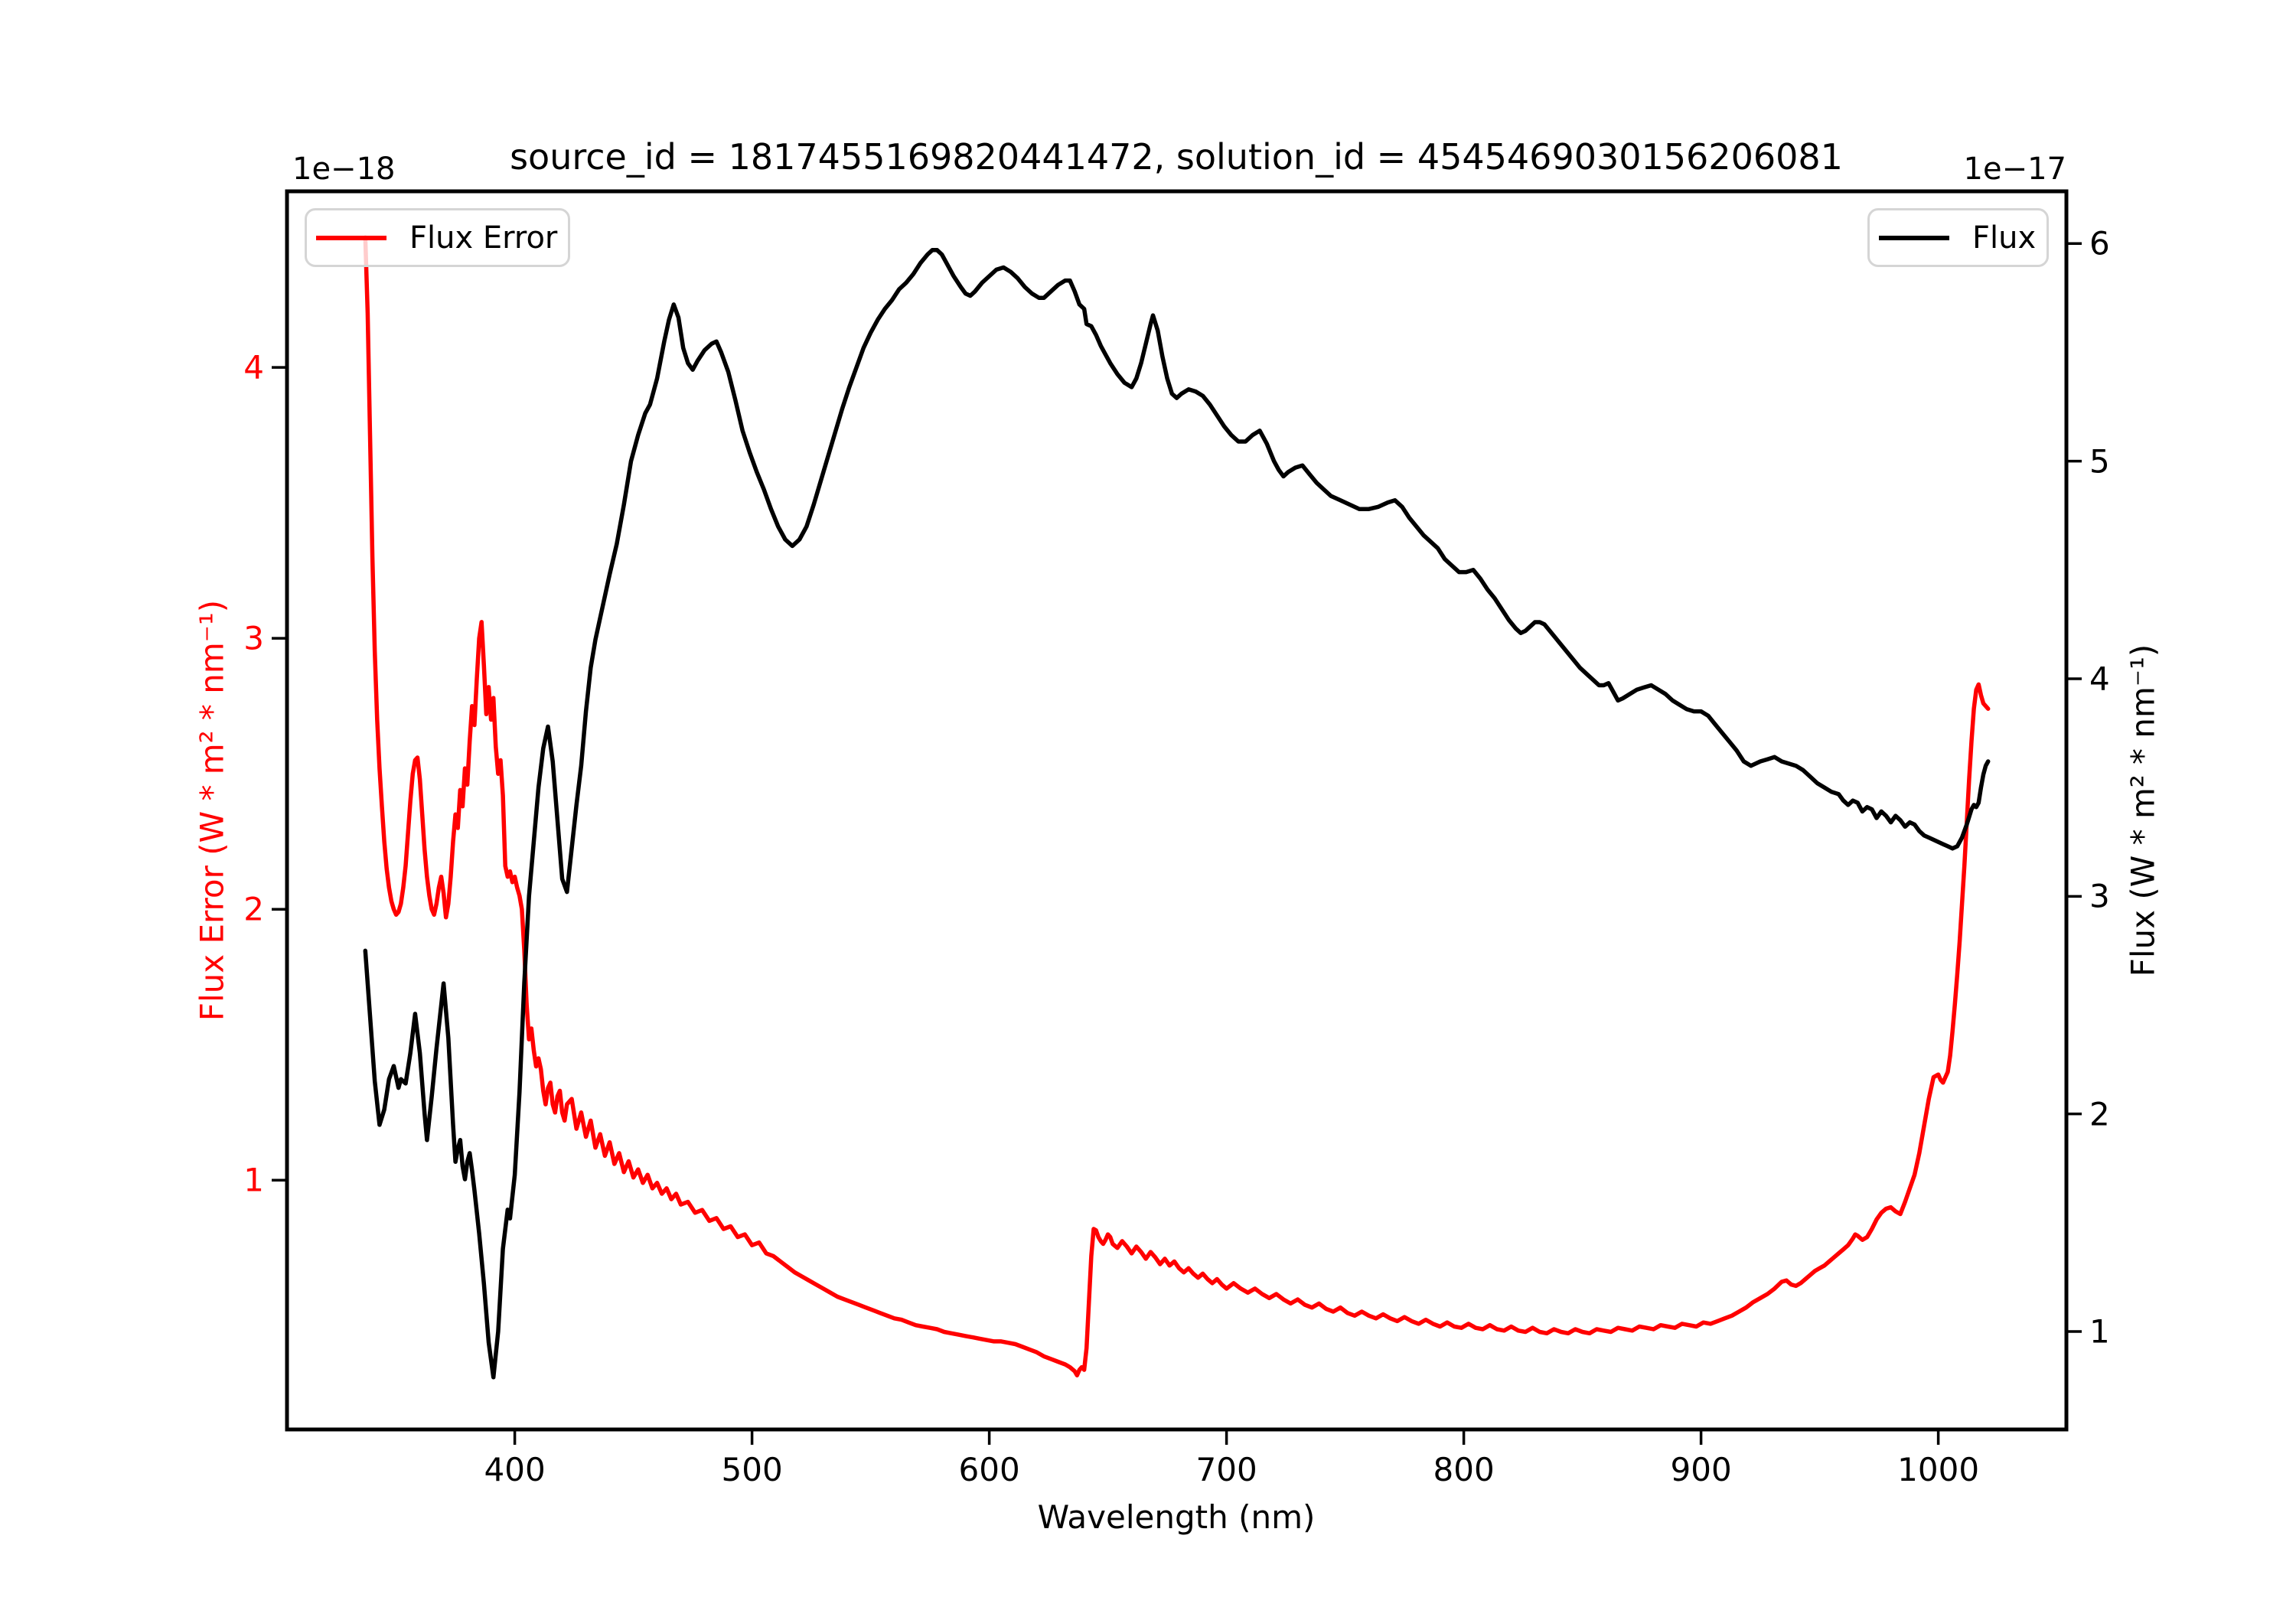 The image size is (2296, 1607). What do you see at coordinates (1958, 237) in the screenshot?
I see `legend-flux: Flux` at bounding box center [1958, 237].